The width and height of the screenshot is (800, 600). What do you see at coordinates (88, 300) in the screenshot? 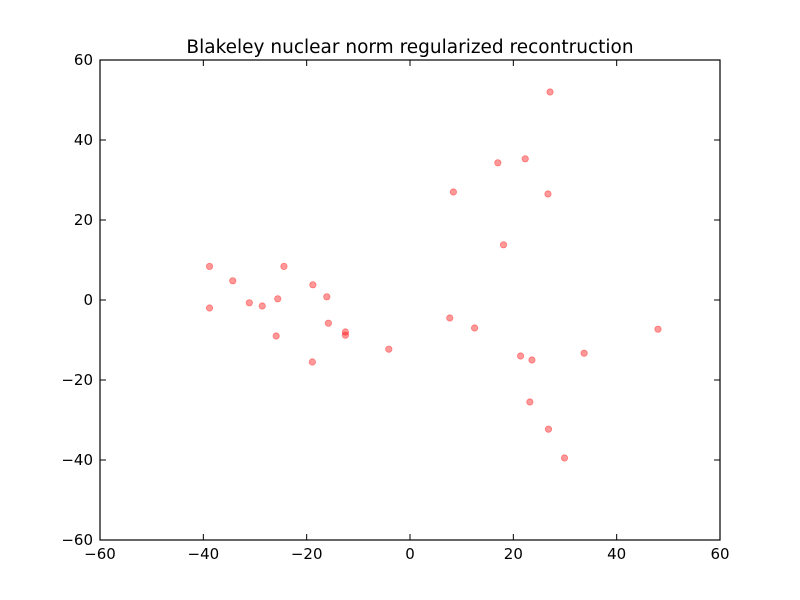
I see `y-tick-label: 0` at bounding box center [88, 300].